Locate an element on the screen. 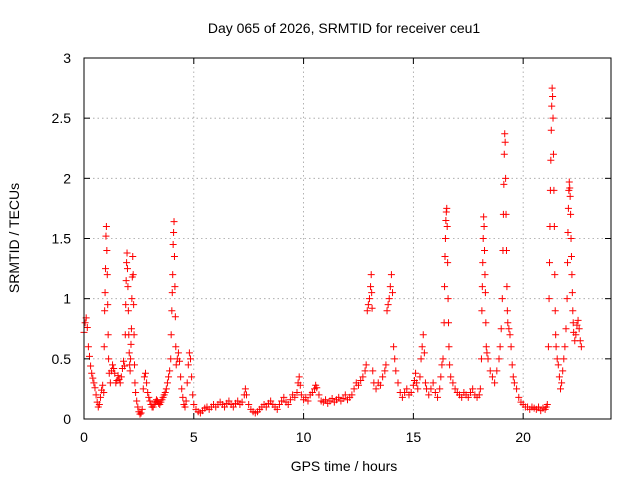 The height and width of the screenshot is (480, 640). y-tick-label: 0 is located at coordinates (67, 419).